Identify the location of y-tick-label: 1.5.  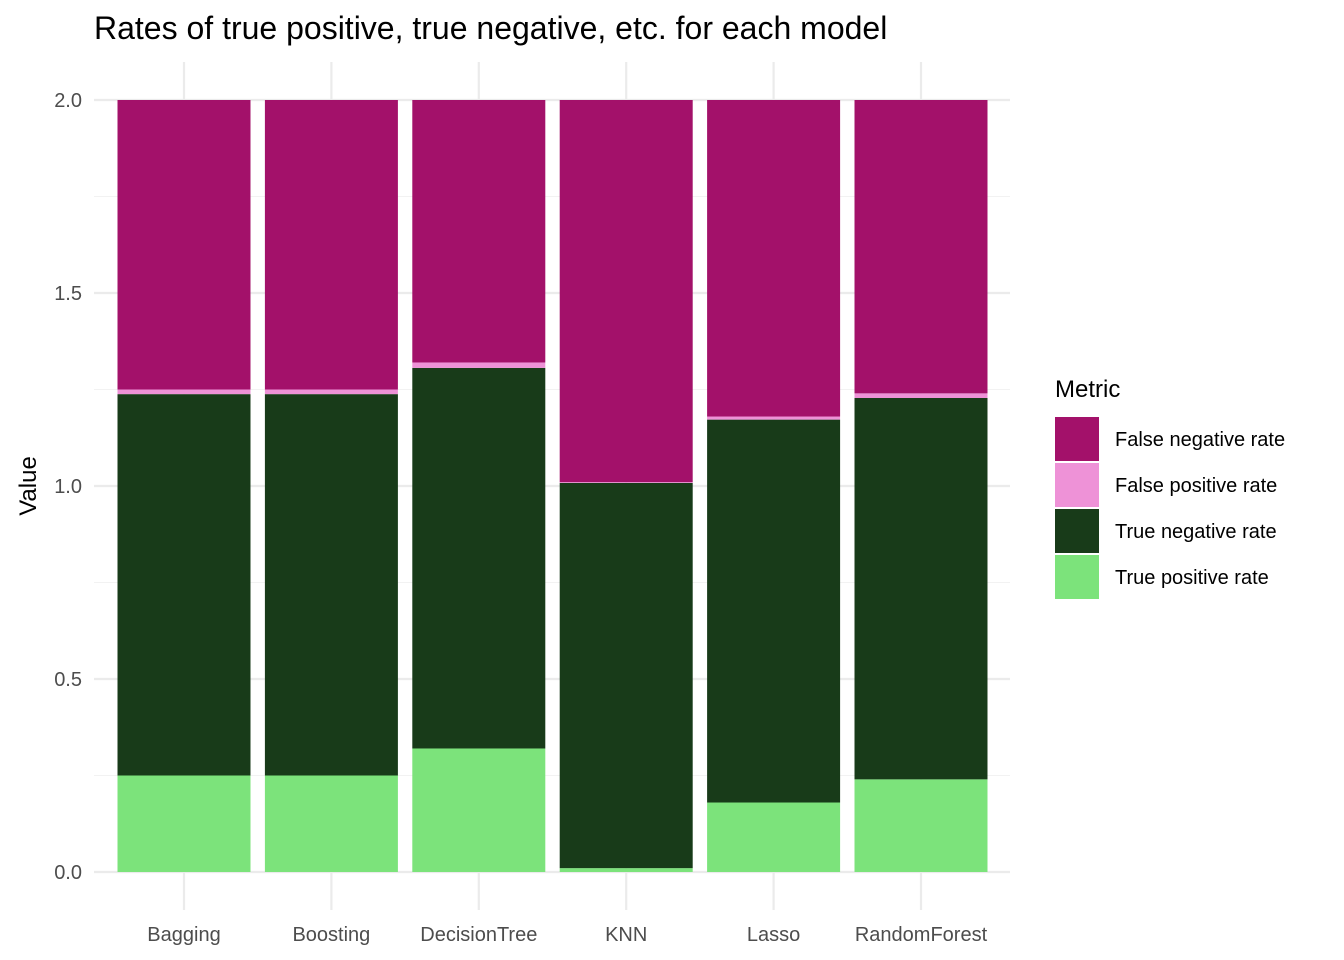
(68, 294).